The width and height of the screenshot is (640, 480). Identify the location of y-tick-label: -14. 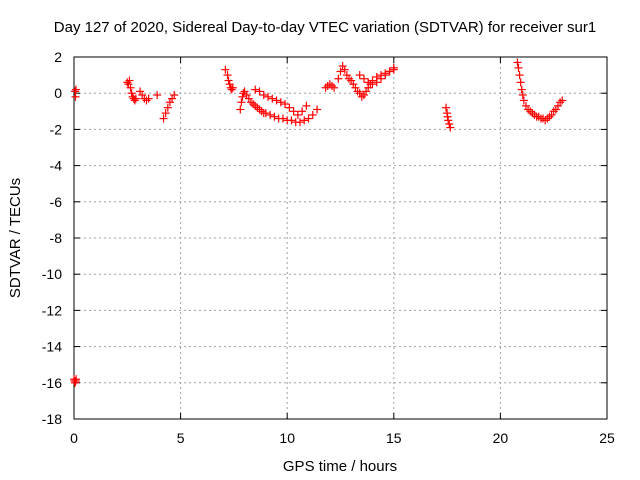
(52, 347).